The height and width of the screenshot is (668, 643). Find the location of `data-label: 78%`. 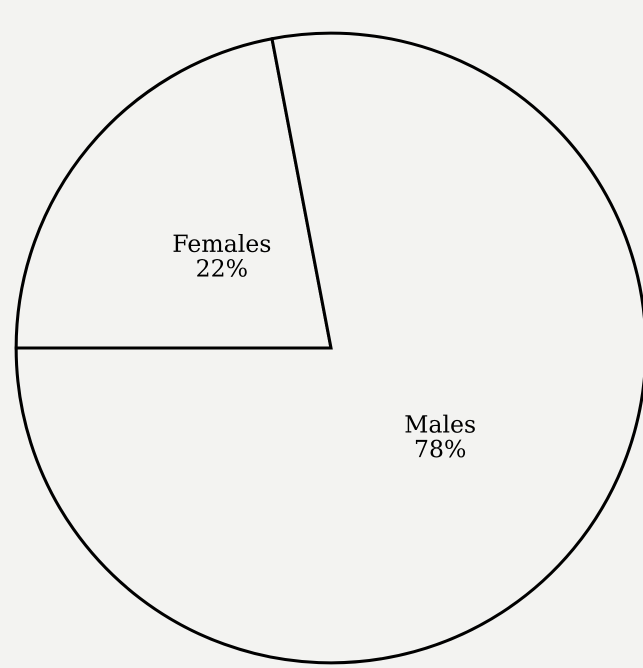

data-label: 78% is located at coordinates (441, 449).